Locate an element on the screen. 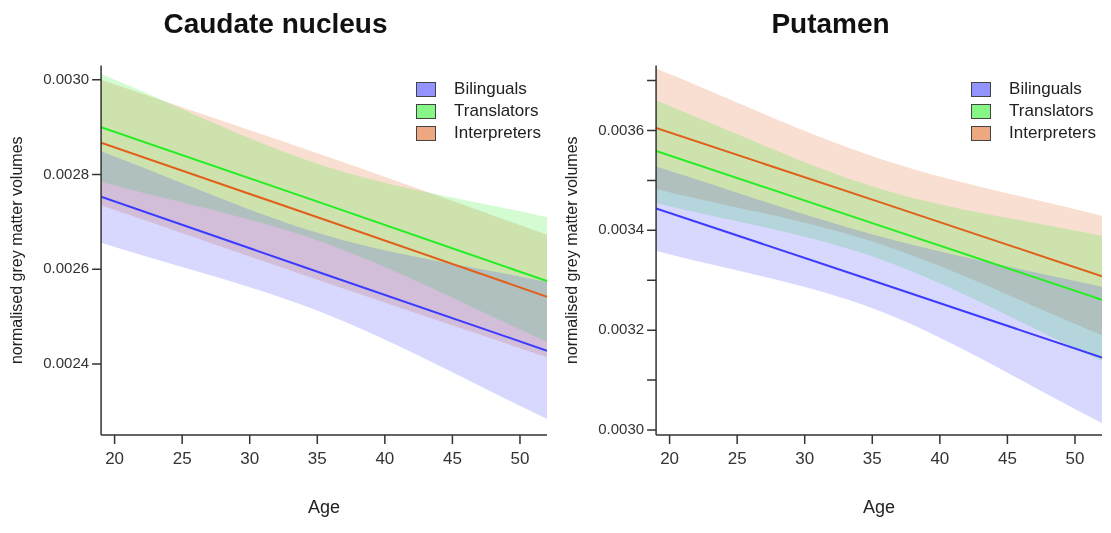 The image size is (1111, 533). chart-title: Putamen is located at coordinates (830, 23).